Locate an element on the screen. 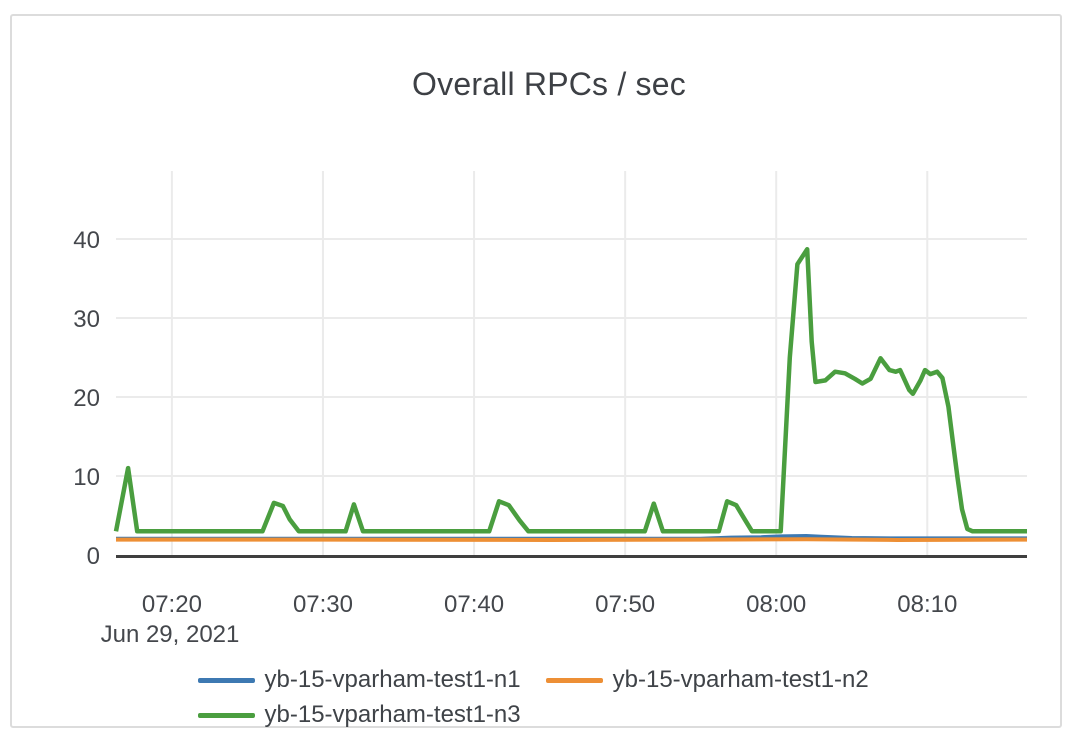 This screenshot has height=744, width=1074. y-tick-label: 20 is located at coordinates (86, 398).